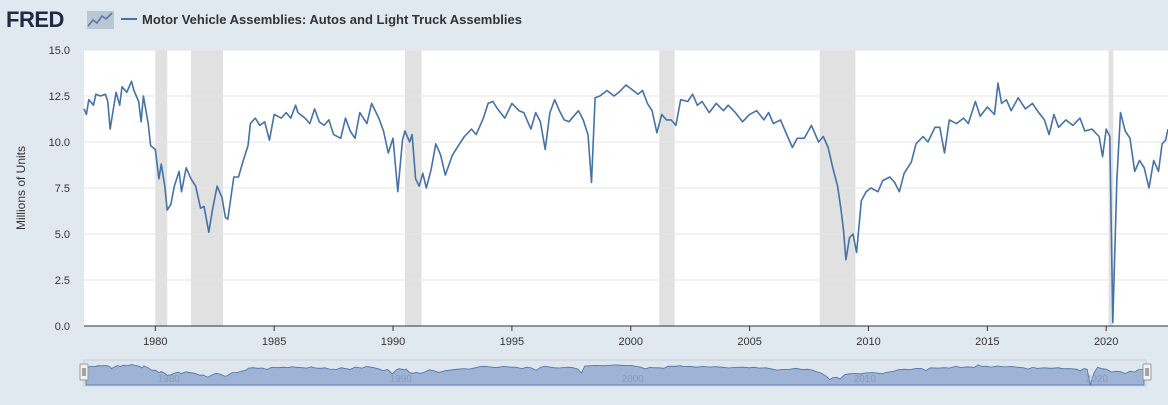 This screenshot has height=405, width=1168. What do you see at coordinates (59, 97) in the screenshot?
I see `y-tick-label: 12.5` at bounding box center [59, 97].